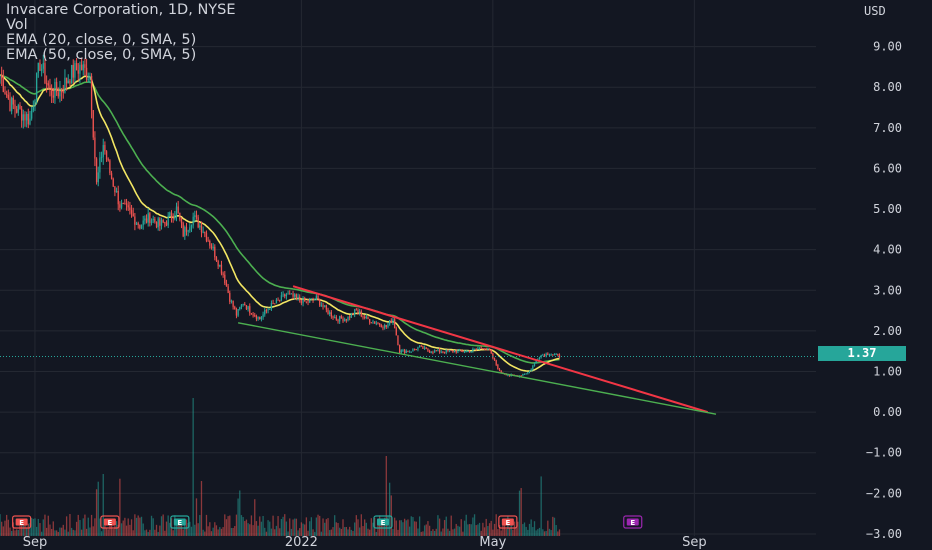 The image size is (932, 550). I want to click on symbol-title: Invacare Corporation, 1D, NYSE, so click(121, 10).